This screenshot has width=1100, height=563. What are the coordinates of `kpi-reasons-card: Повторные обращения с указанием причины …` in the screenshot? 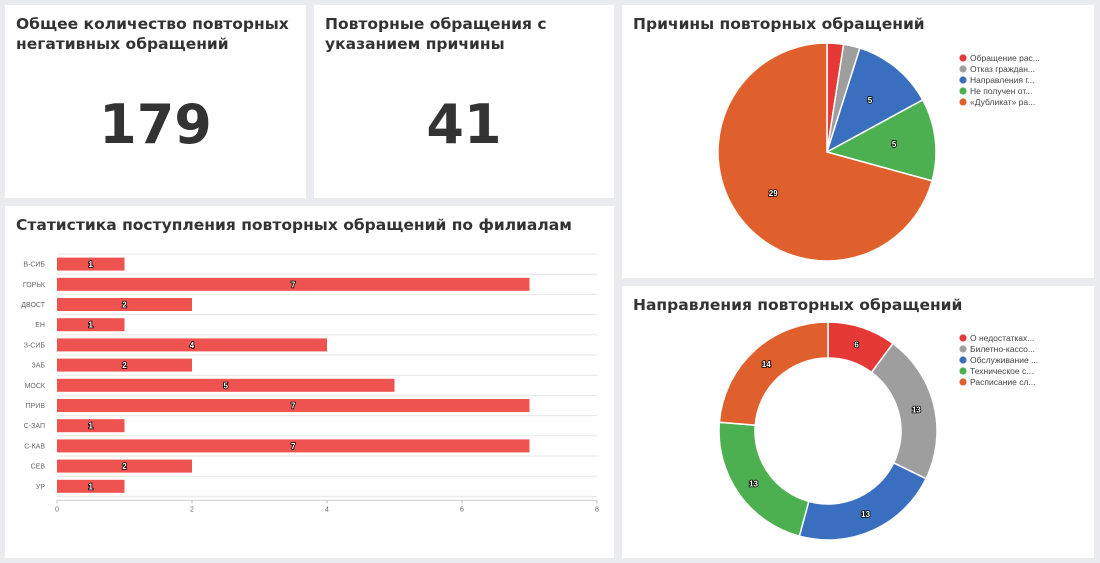 It's located at (464, 101).